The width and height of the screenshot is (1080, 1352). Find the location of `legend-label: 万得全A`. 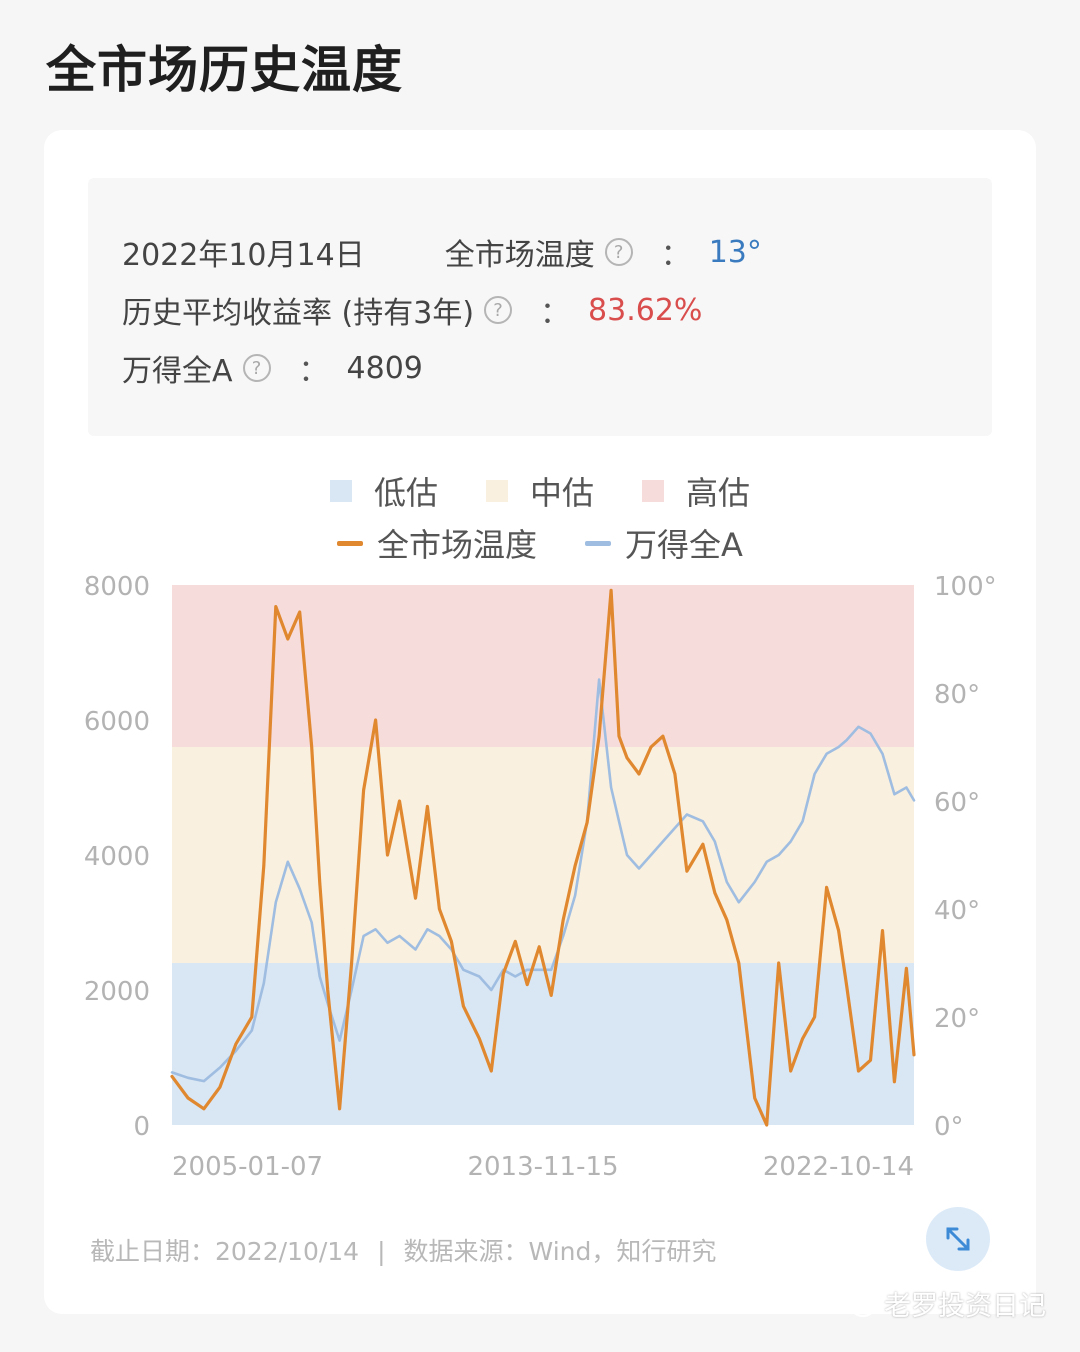

legend-label: 万得全A is located at coordinates (684, 545).